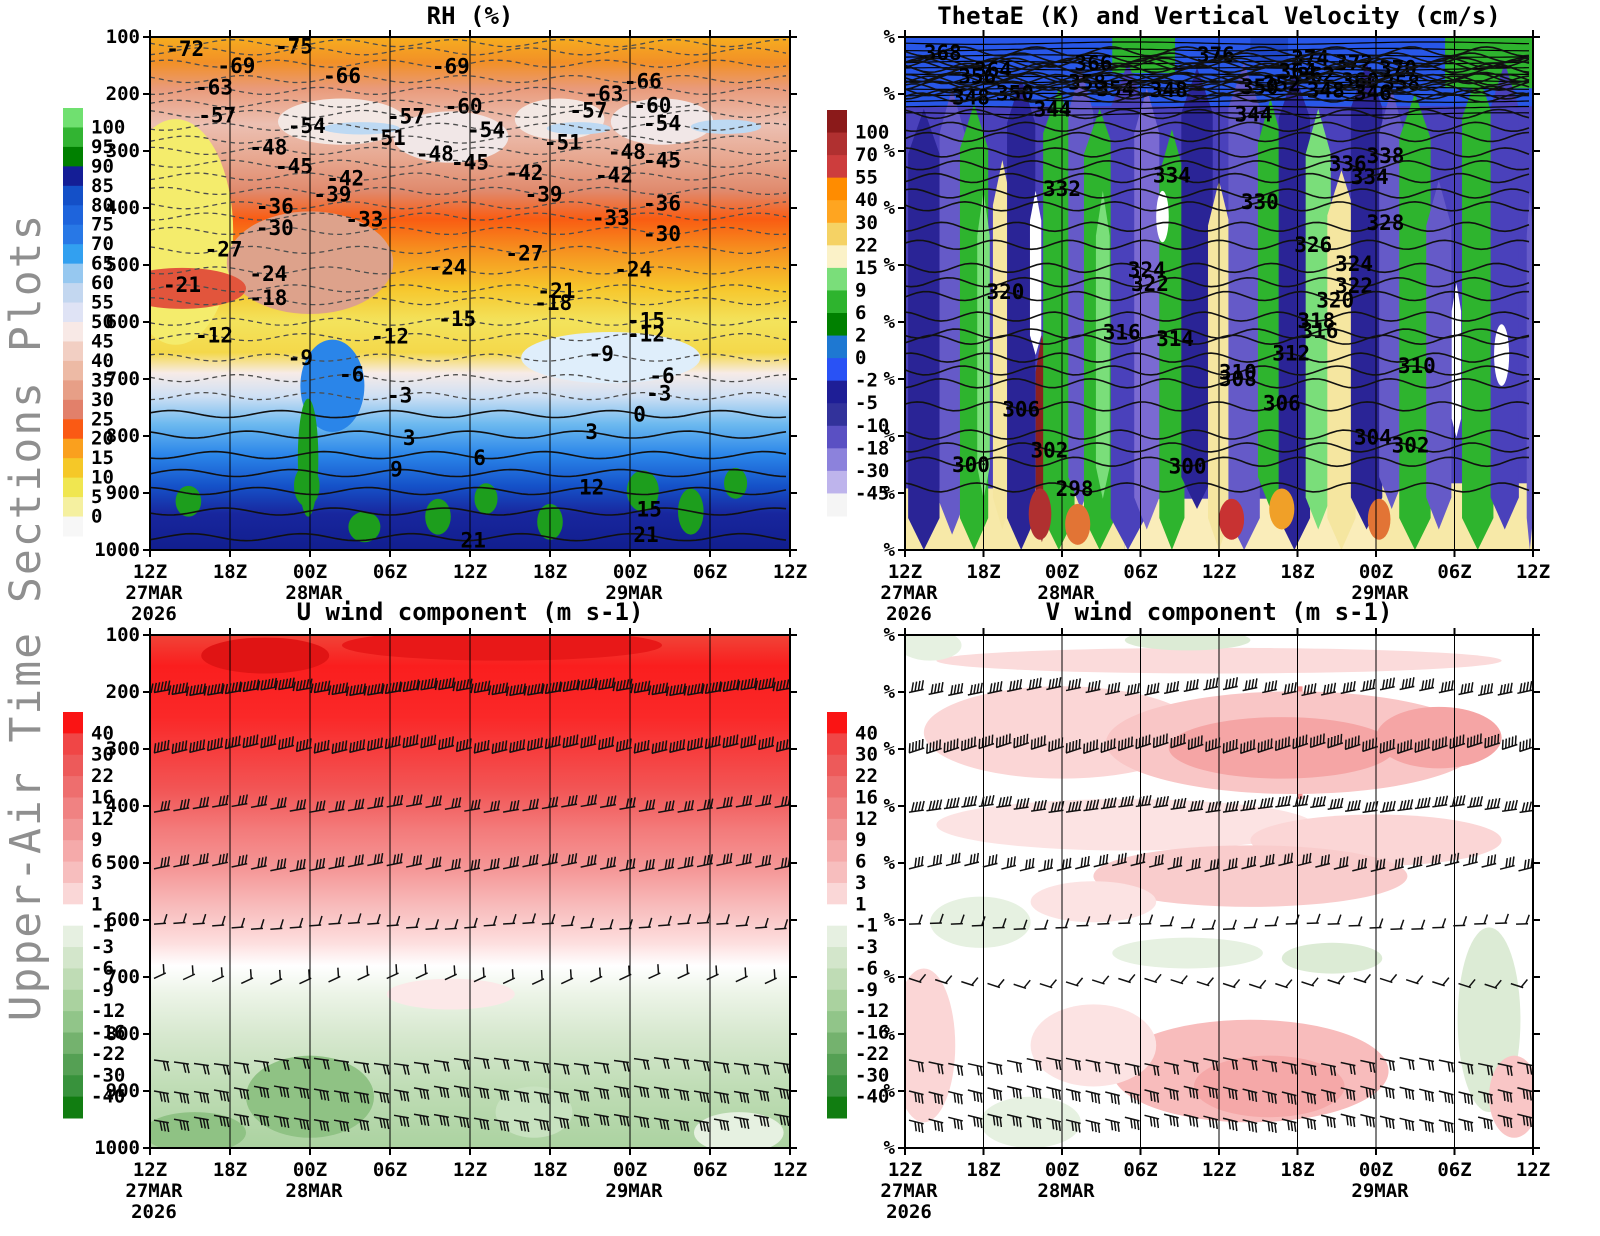 The image size is (1600, 1236). I want to click on y-tick-label: 1000, so click(117, 550).